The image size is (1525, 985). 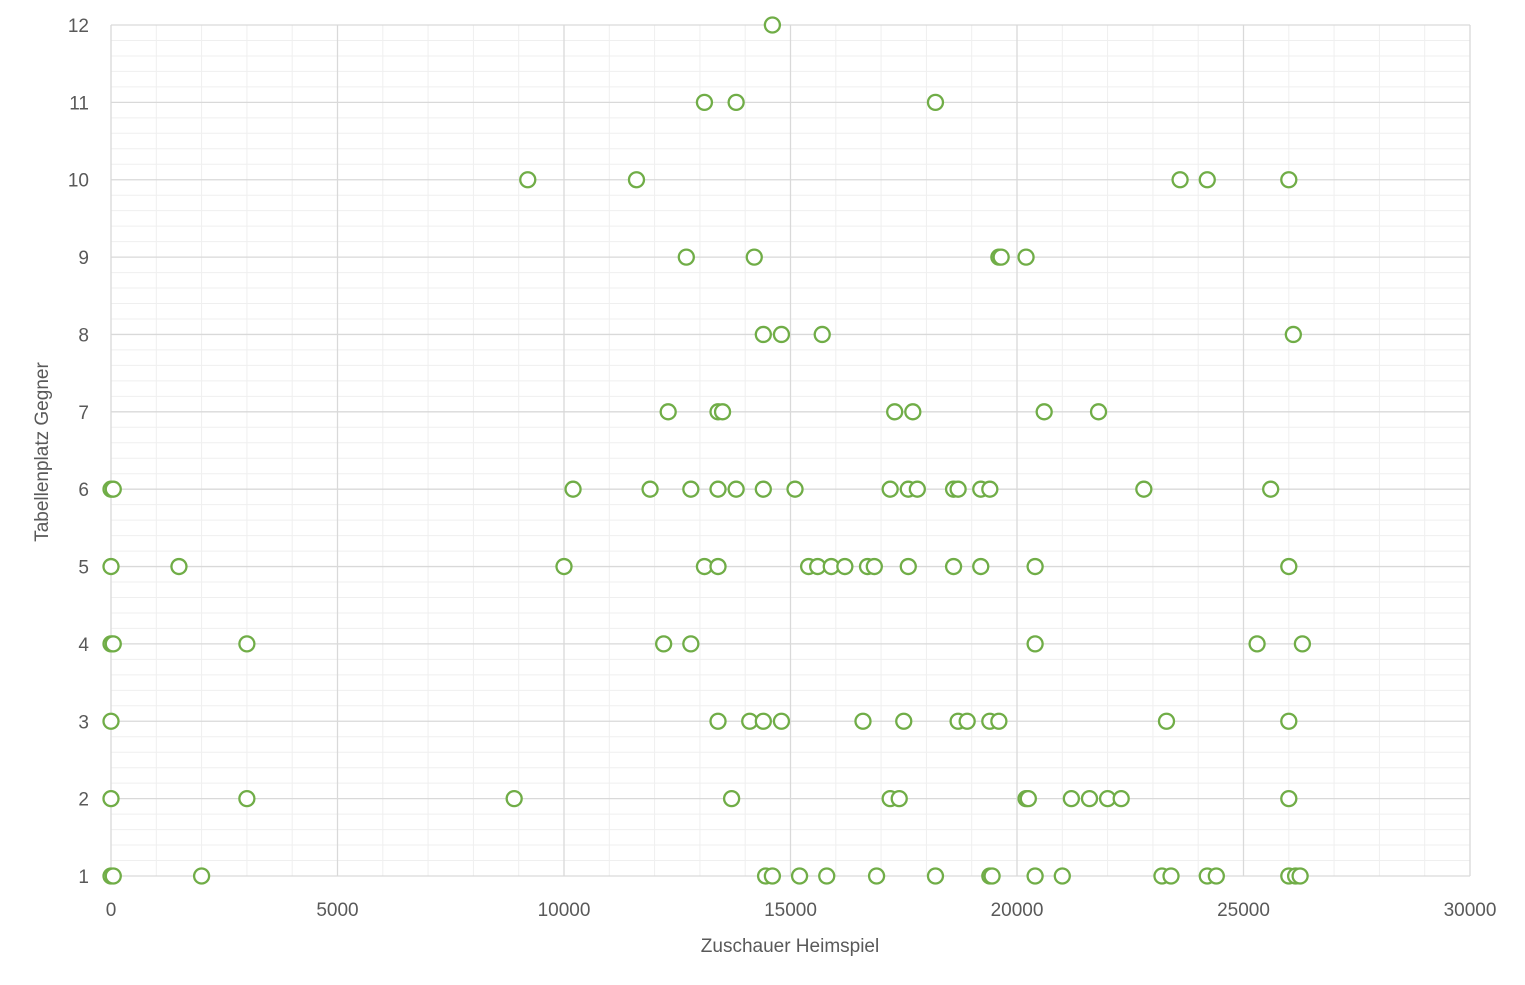 I want to click on y-tick-label: 12, so click(x=78, y=26).